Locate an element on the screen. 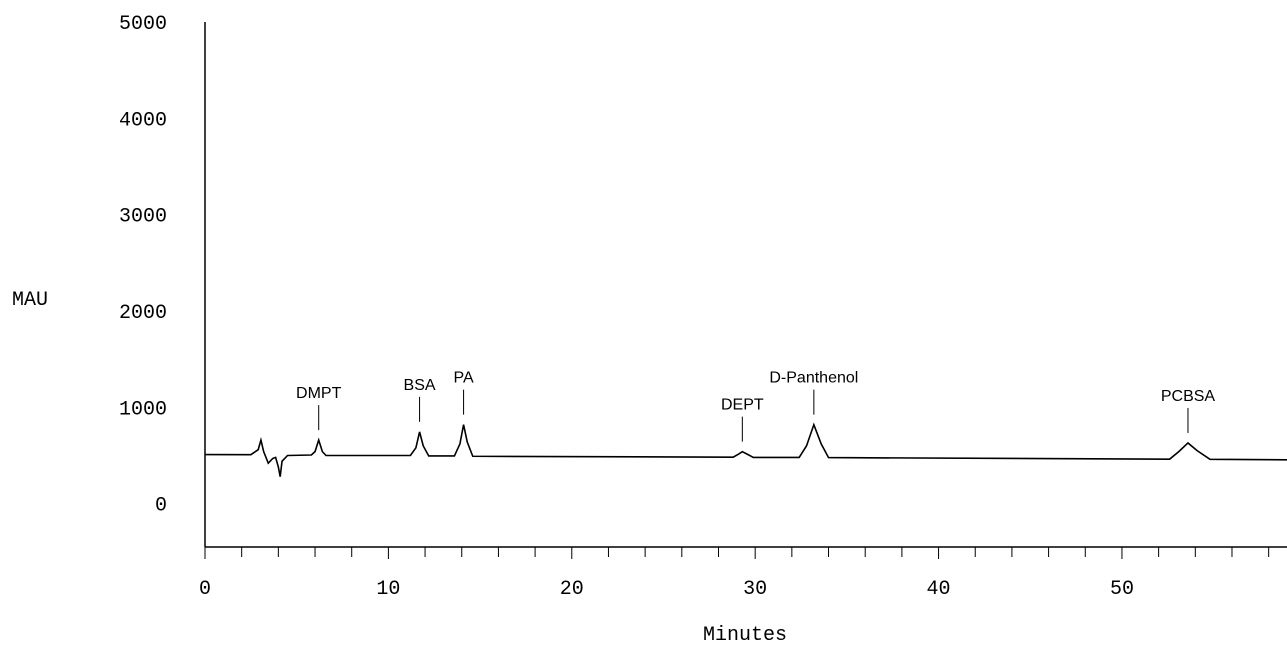 This screenshot has height=650, width=1287. peak-label: BSA is located at coordinates (420, 385).